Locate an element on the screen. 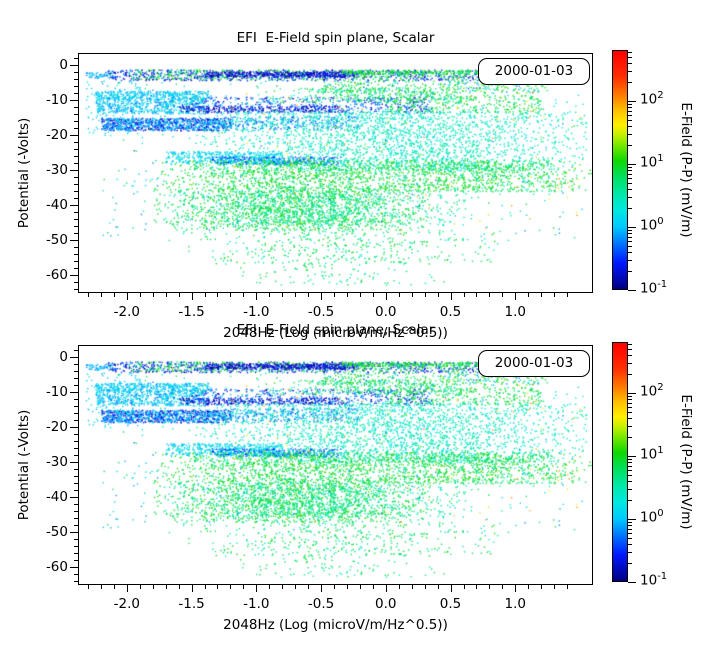  x-tick-label: 1.0 is located at coordinates (515, 604).